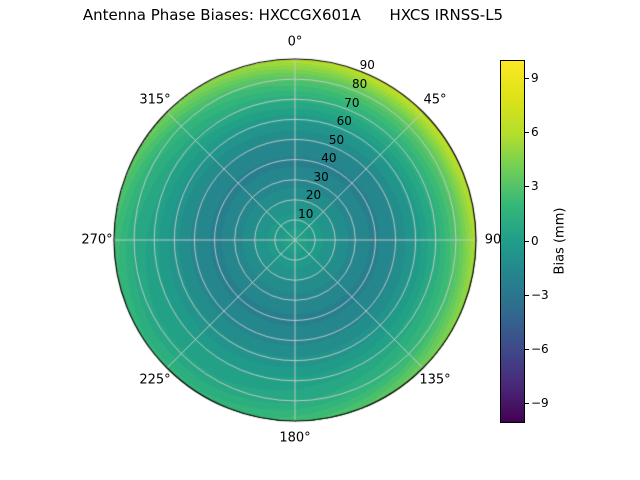 The height and width of the screenshot is (480, 640). Describe the element at coordinates (321, 176) in the screenshot. I see `radial-tick-label-30: 30` at that location.